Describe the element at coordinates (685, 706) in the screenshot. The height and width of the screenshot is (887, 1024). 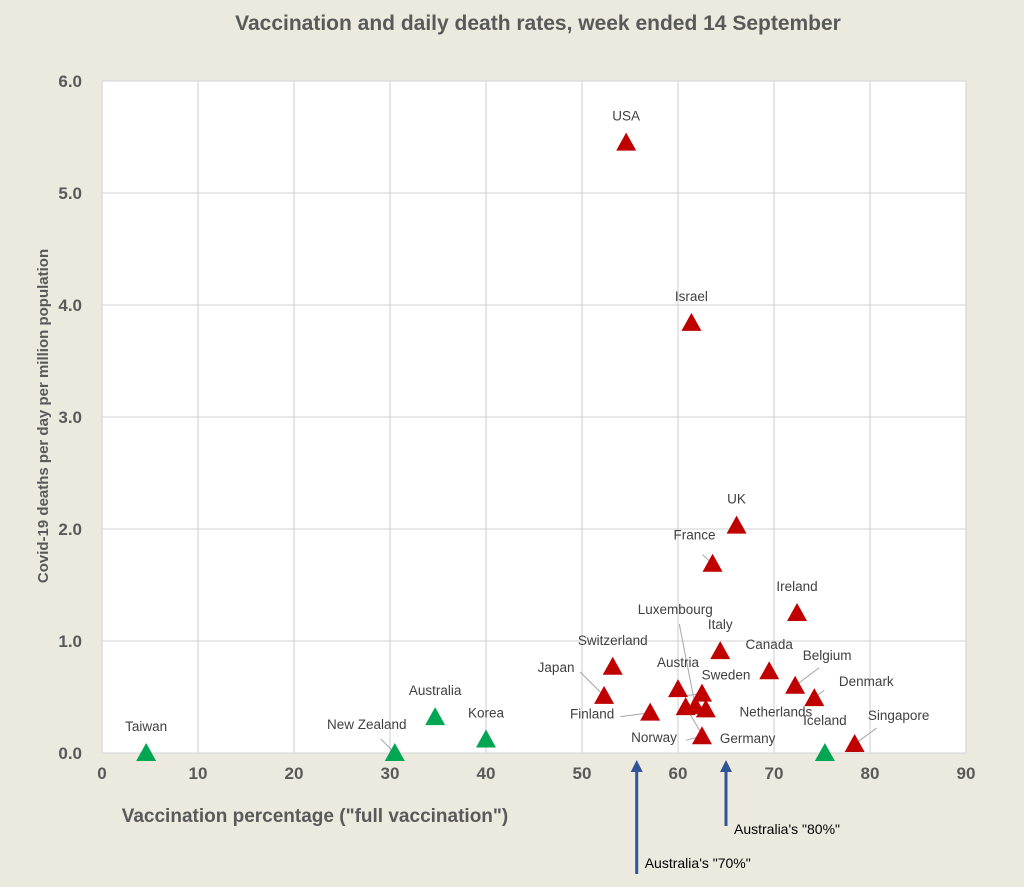
I see `point-germany` at that location.